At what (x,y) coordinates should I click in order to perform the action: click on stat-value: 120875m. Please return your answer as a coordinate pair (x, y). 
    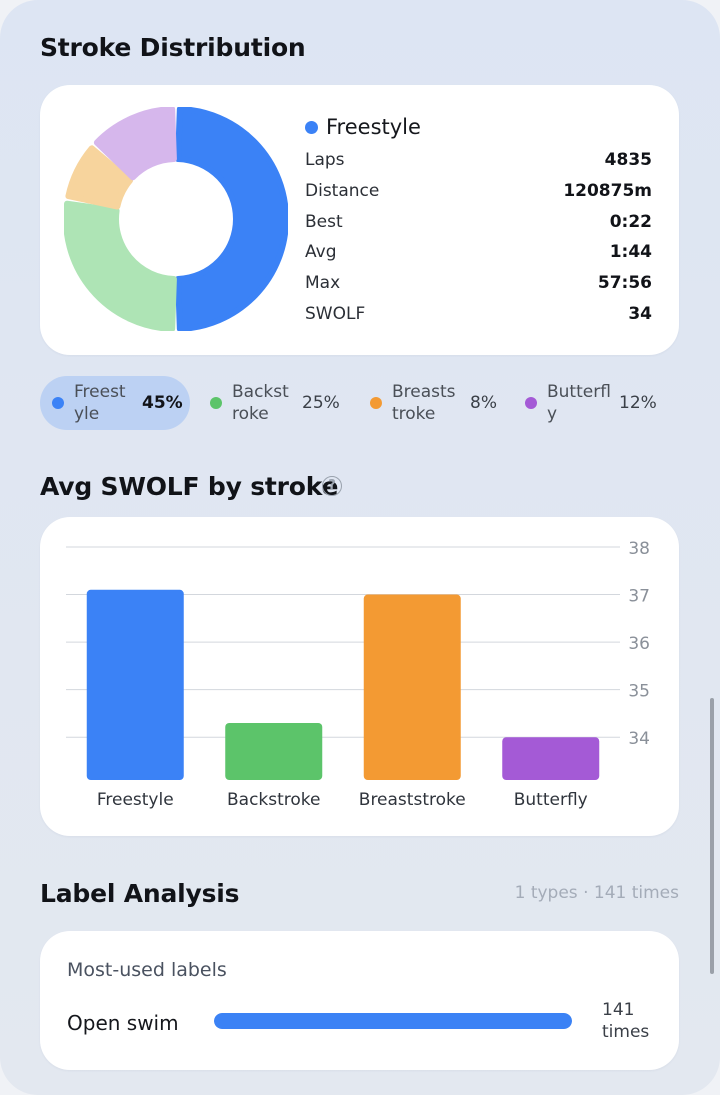
    Looking at the image, I should click on (607, 191).